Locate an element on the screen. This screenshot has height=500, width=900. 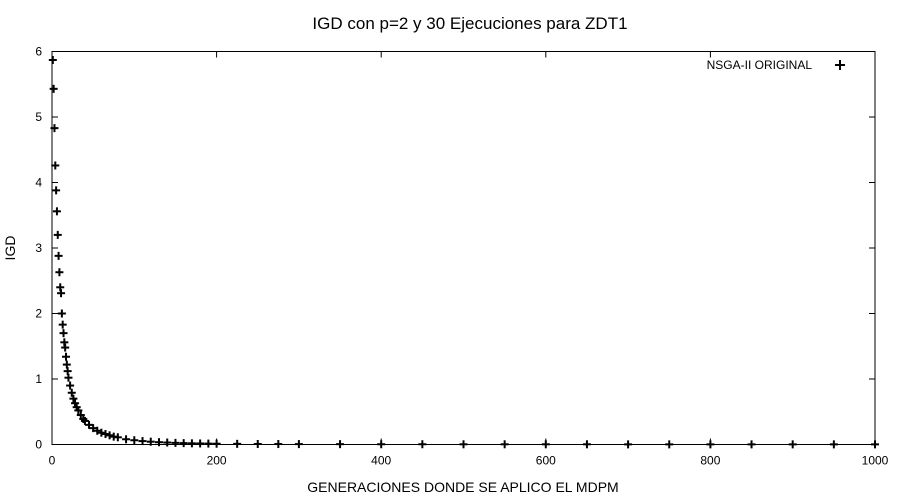
chart-title: IGD con p=2 y 30 Ejecuciones para ZDT1 is located at coordinates (469, 23).